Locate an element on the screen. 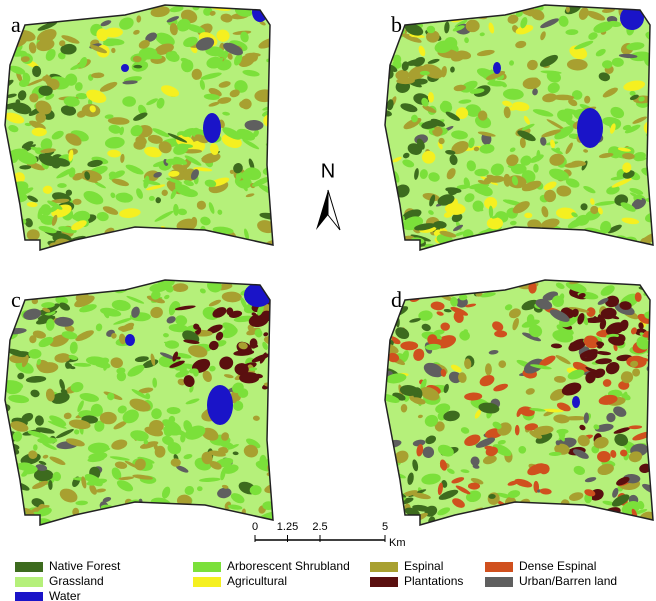 This screenshot has width=656, height=601. legend-label: Grassland is located at coordinates (76, 581).